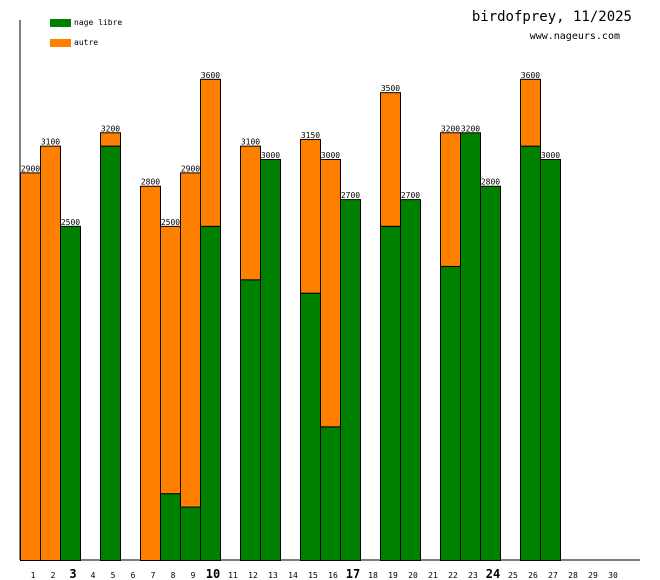  Describe the element at coordinates (333, 575) in the screenshot. I see `x-tick-label: 16` at that location.